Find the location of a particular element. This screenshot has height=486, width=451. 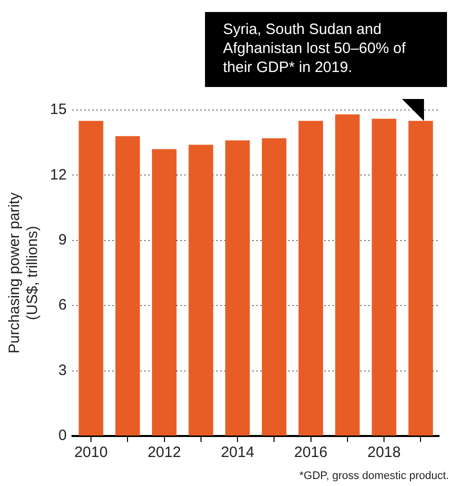

y-tick-label: 6 is located at coordinates (62, 305).